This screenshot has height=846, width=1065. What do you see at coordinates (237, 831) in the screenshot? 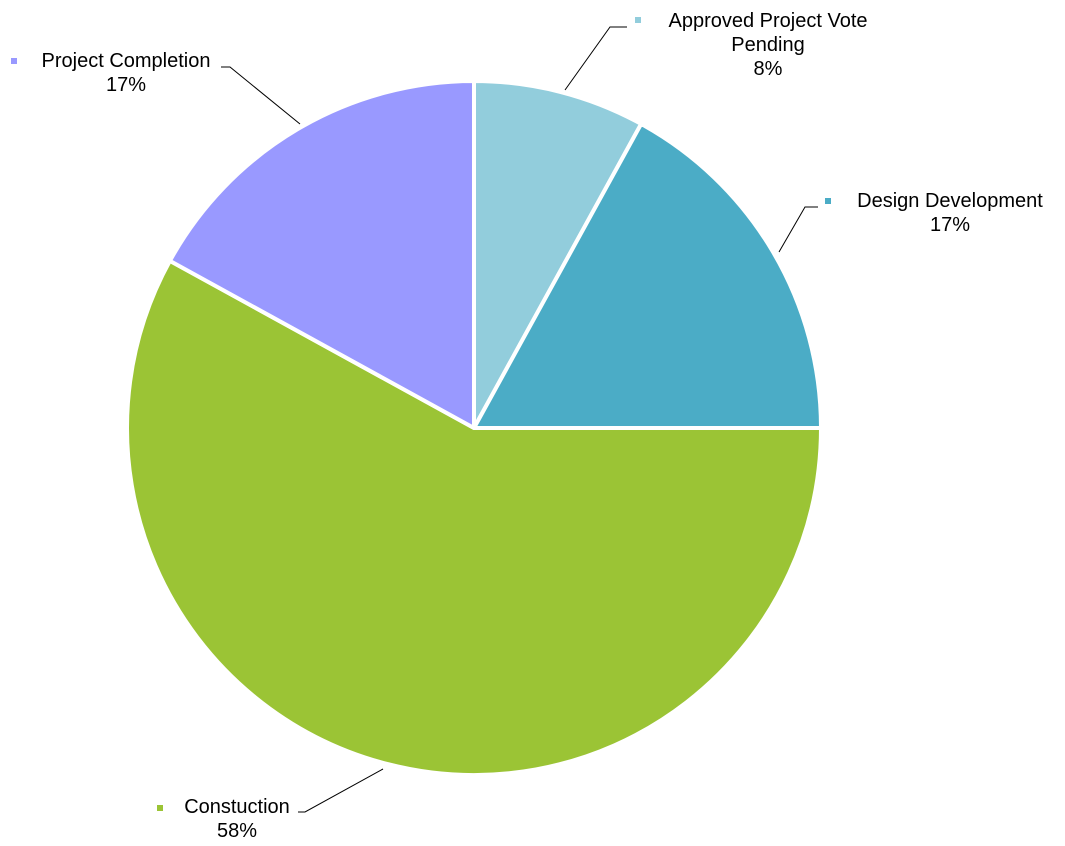
I see `data-label-percent-constuction: 58%` at bounding box center [237, 831].